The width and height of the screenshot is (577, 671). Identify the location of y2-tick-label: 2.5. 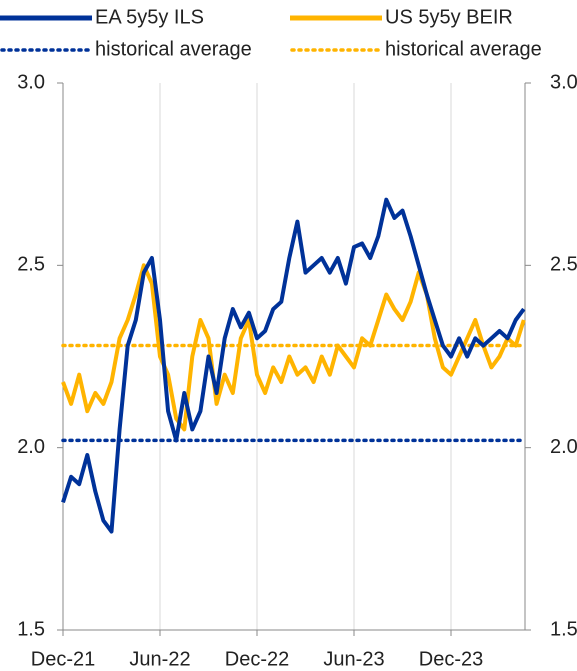
(563, 265).